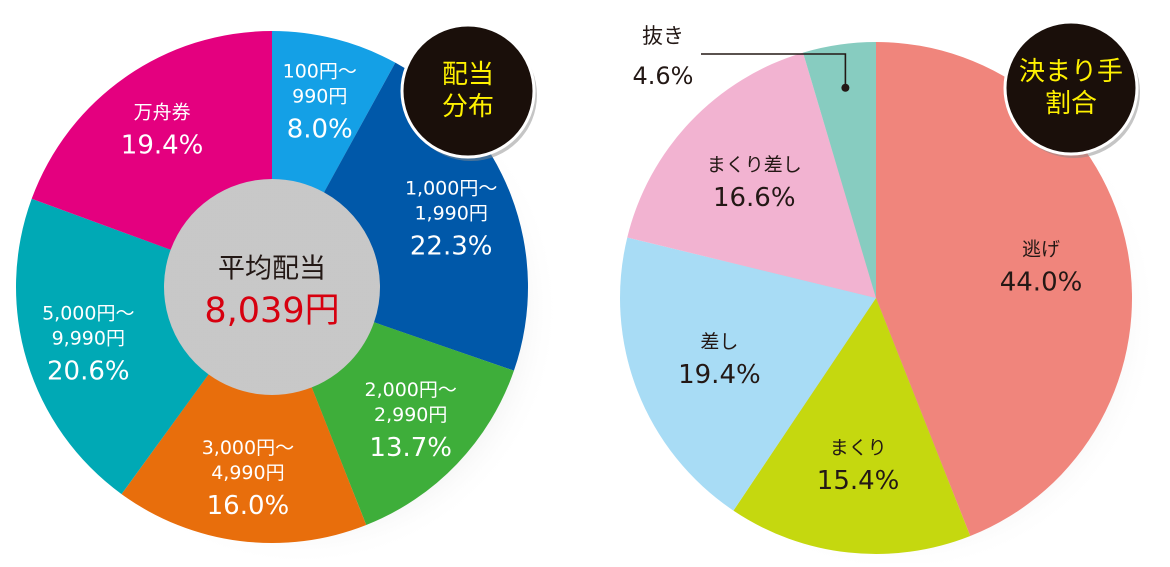 Image resolution: width=1170 pixels, height=567 pixels. What do you see at coordinates (162, 113) in the screenshot?
I see `slice-category-label: 万舟券` at bounding box center [162, 113].